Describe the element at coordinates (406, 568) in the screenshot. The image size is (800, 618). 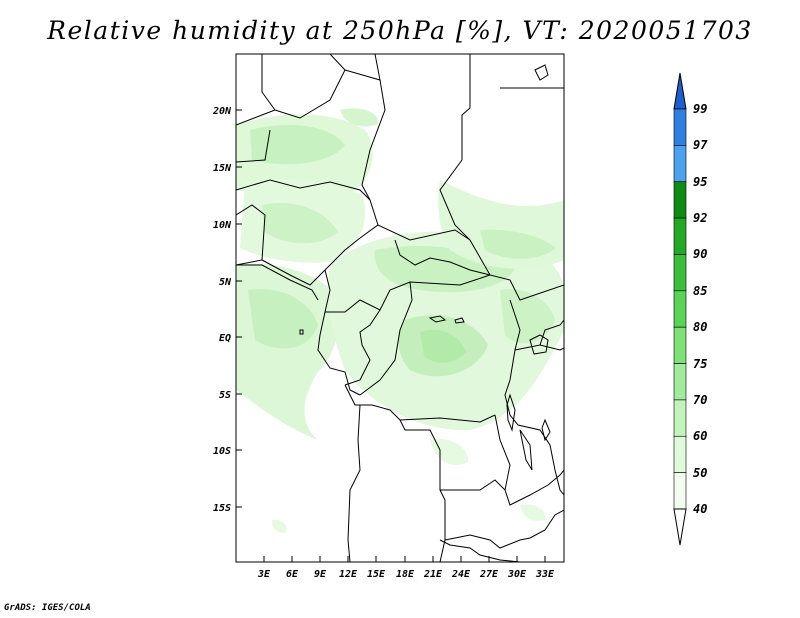
I see `lon-axis: 3E 6E 9E 12E 15E 18E 21E 24E 27E 30E 33E` at that location.